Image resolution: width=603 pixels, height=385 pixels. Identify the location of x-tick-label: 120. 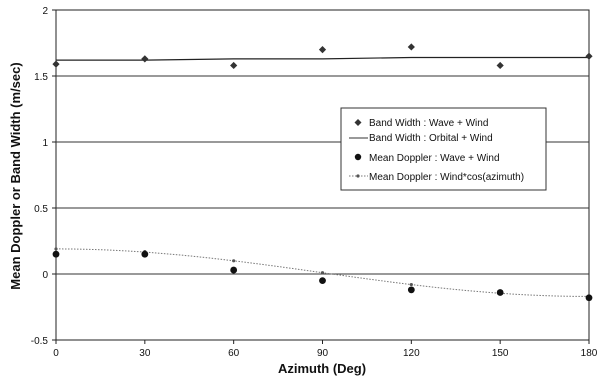
(411, 353).